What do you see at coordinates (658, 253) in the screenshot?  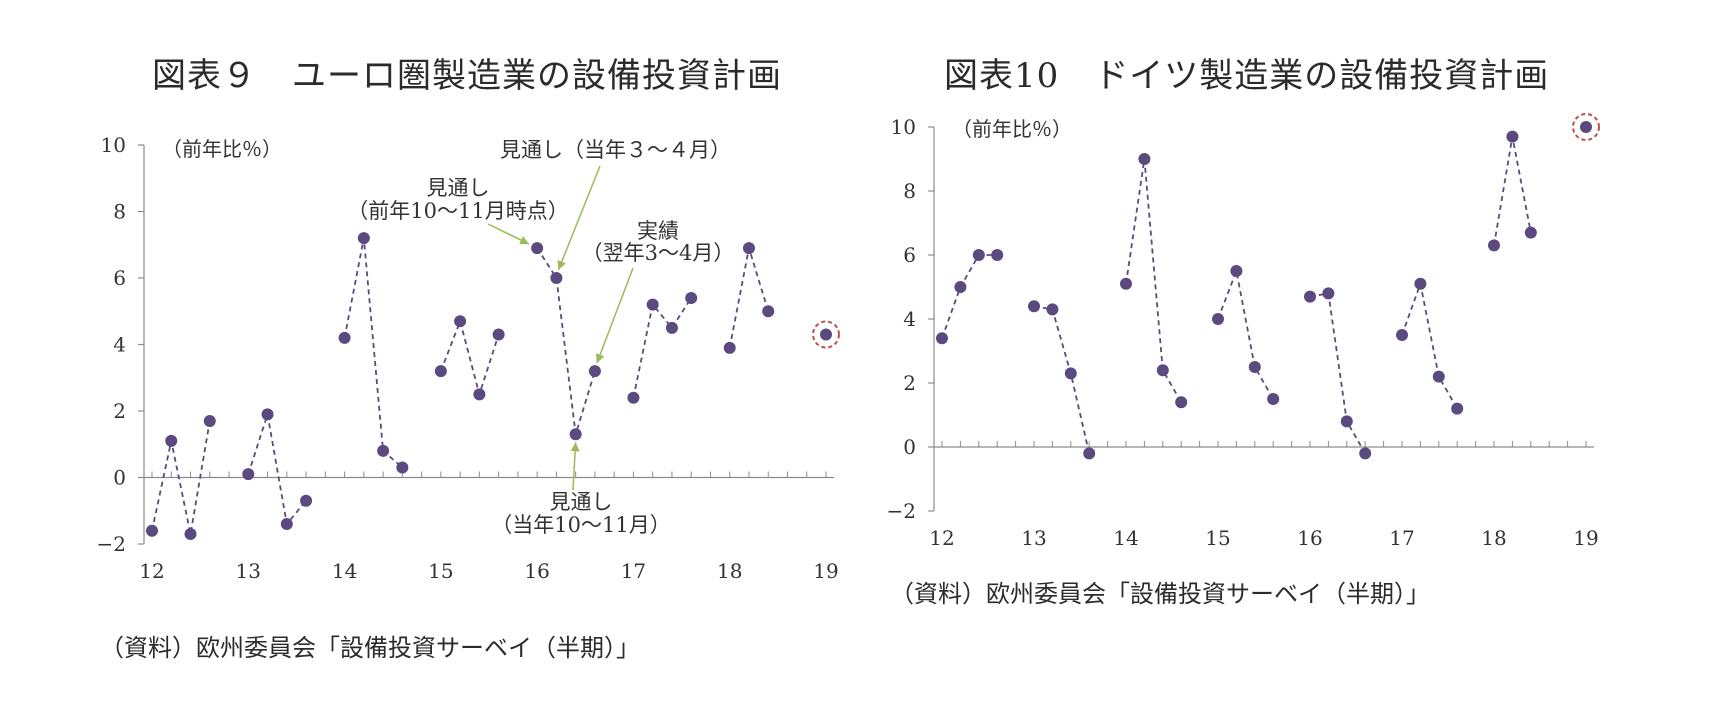 I see `annotation-label: （翌年3～4月）` at bounding box center [658, 253].